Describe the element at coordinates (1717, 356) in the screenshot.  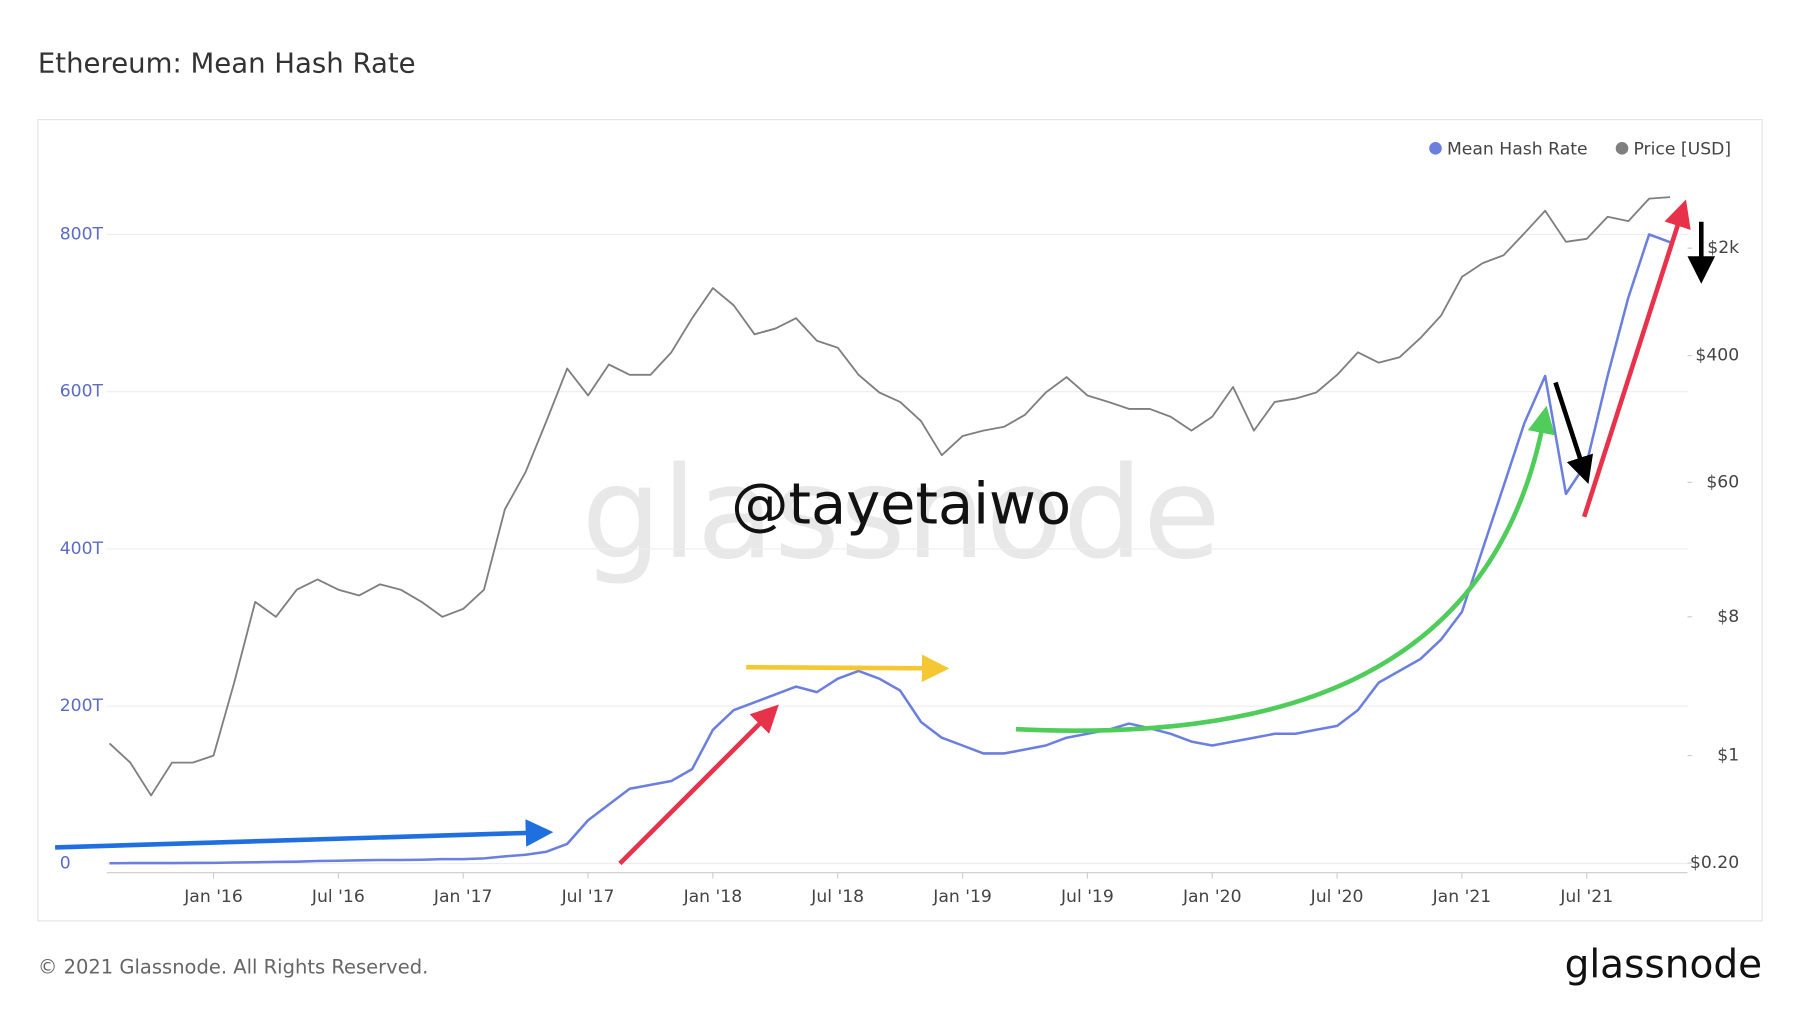
I see `y2-tick-label: $400` at that location.